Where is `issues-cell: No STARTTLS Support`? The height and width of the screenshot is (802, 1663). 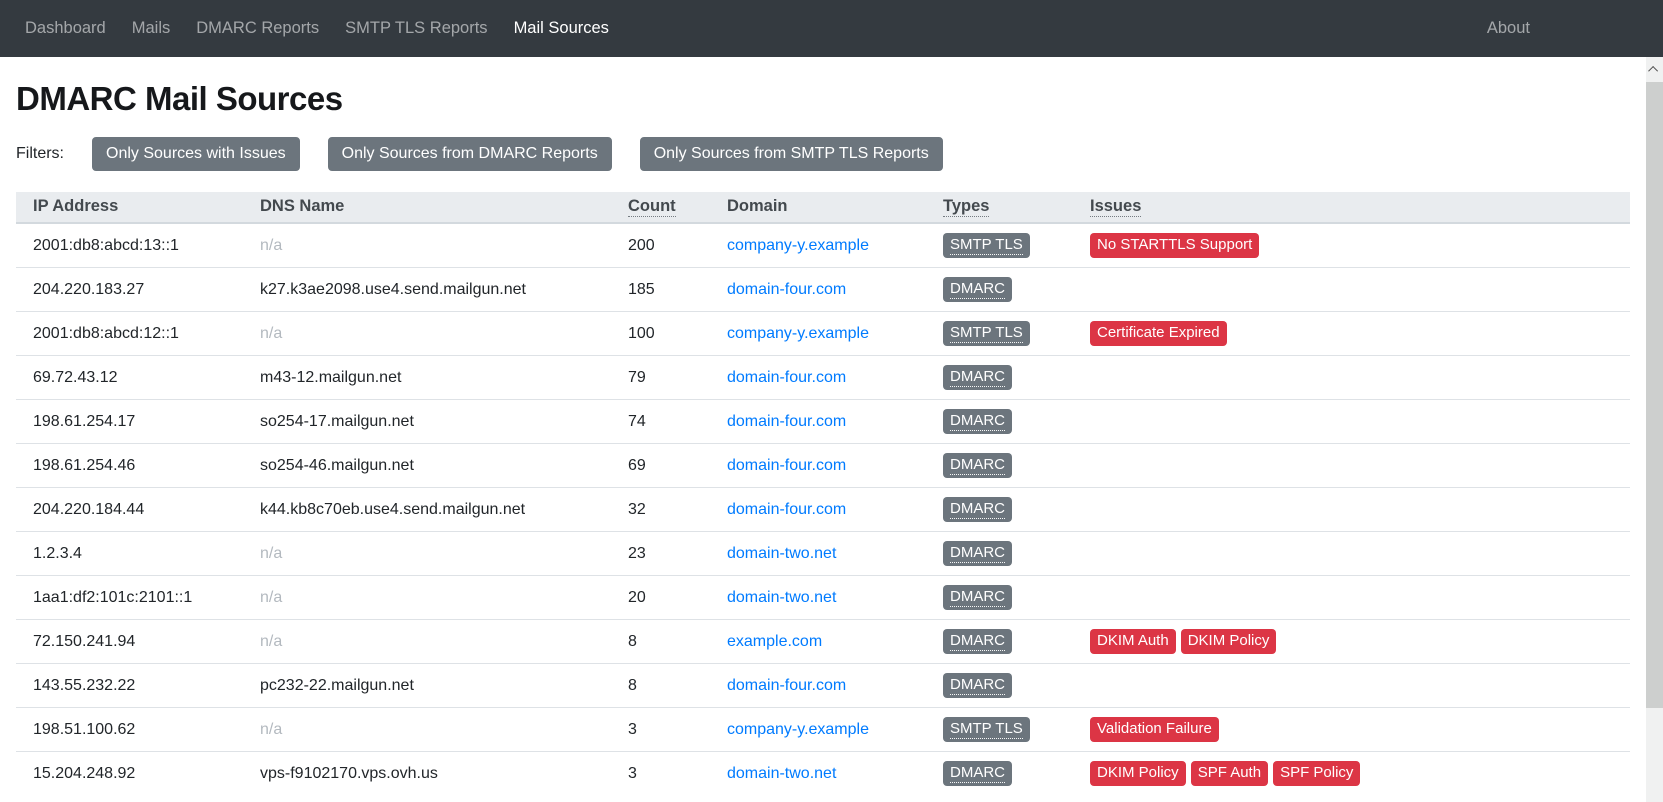 issues-cell: No STARTTLS Support is located at coordinates (1351, 245).